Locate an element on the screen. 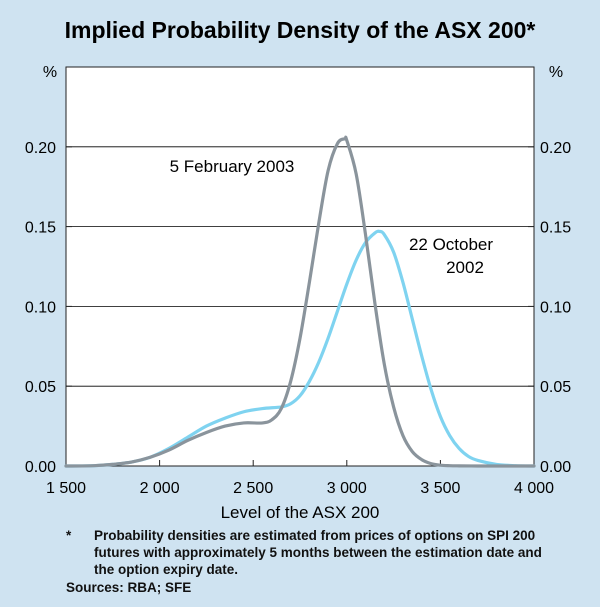 The image size is (600, 607). x-tick-label: 4 000 is located at coordinates (534, 488).